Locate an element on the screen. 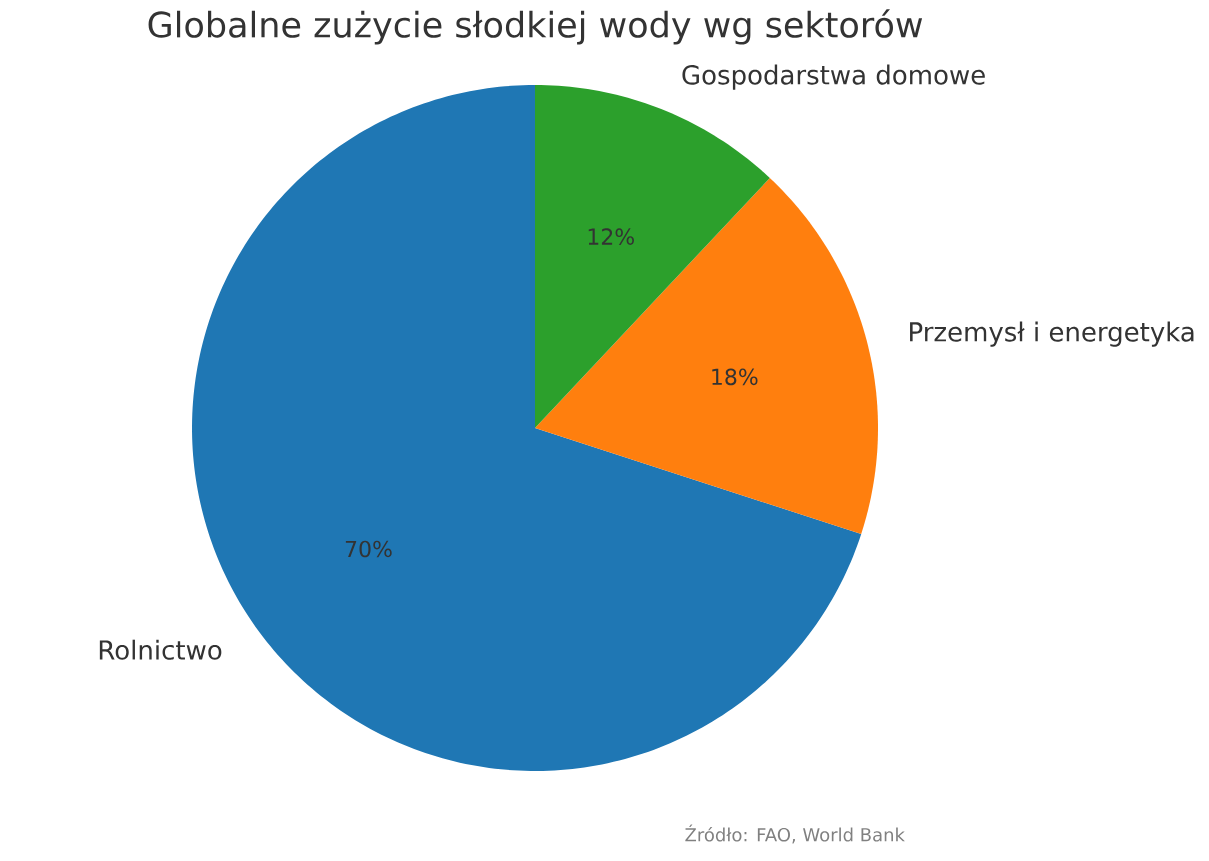  text: Źródło: FAO, World Bank is located at coordinates (795, 834).